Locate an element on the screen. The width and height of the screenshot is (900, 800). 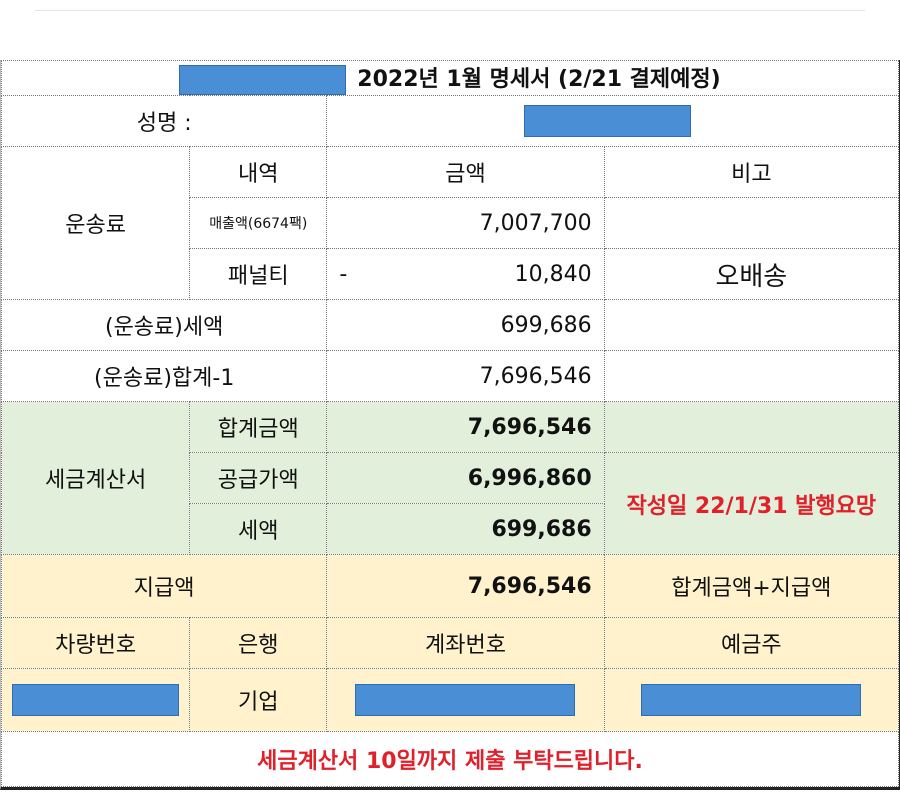
invoice-total-amount: 7,696,546 is located at coordinates (465, 427).